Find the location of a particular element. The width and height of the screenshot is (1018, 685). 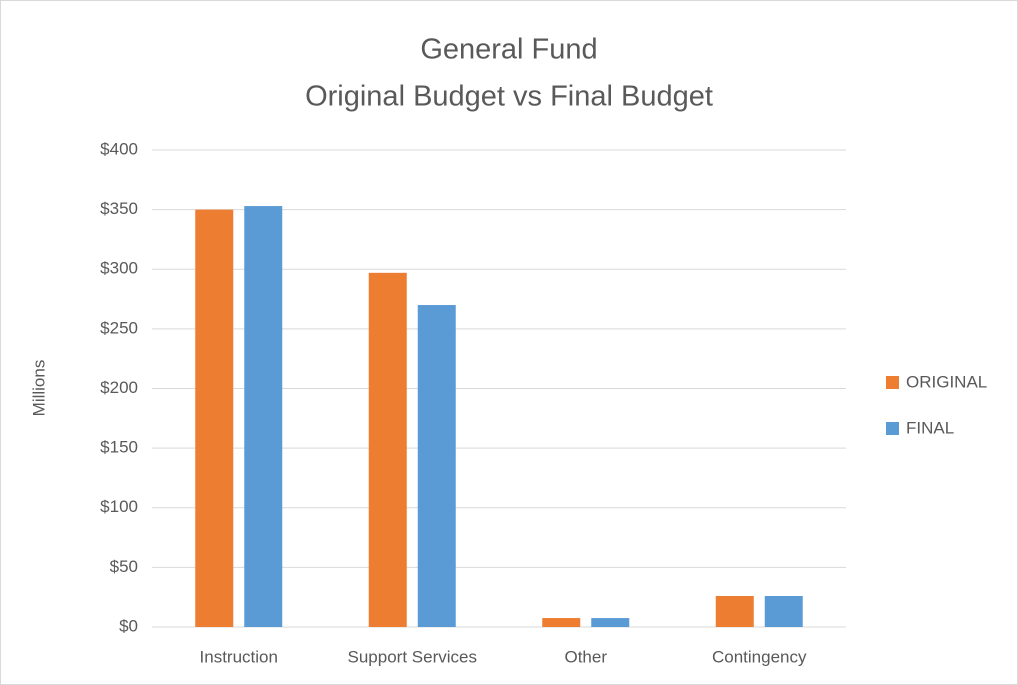

y-tick-label: $300 is located at coordinates (119, 268).